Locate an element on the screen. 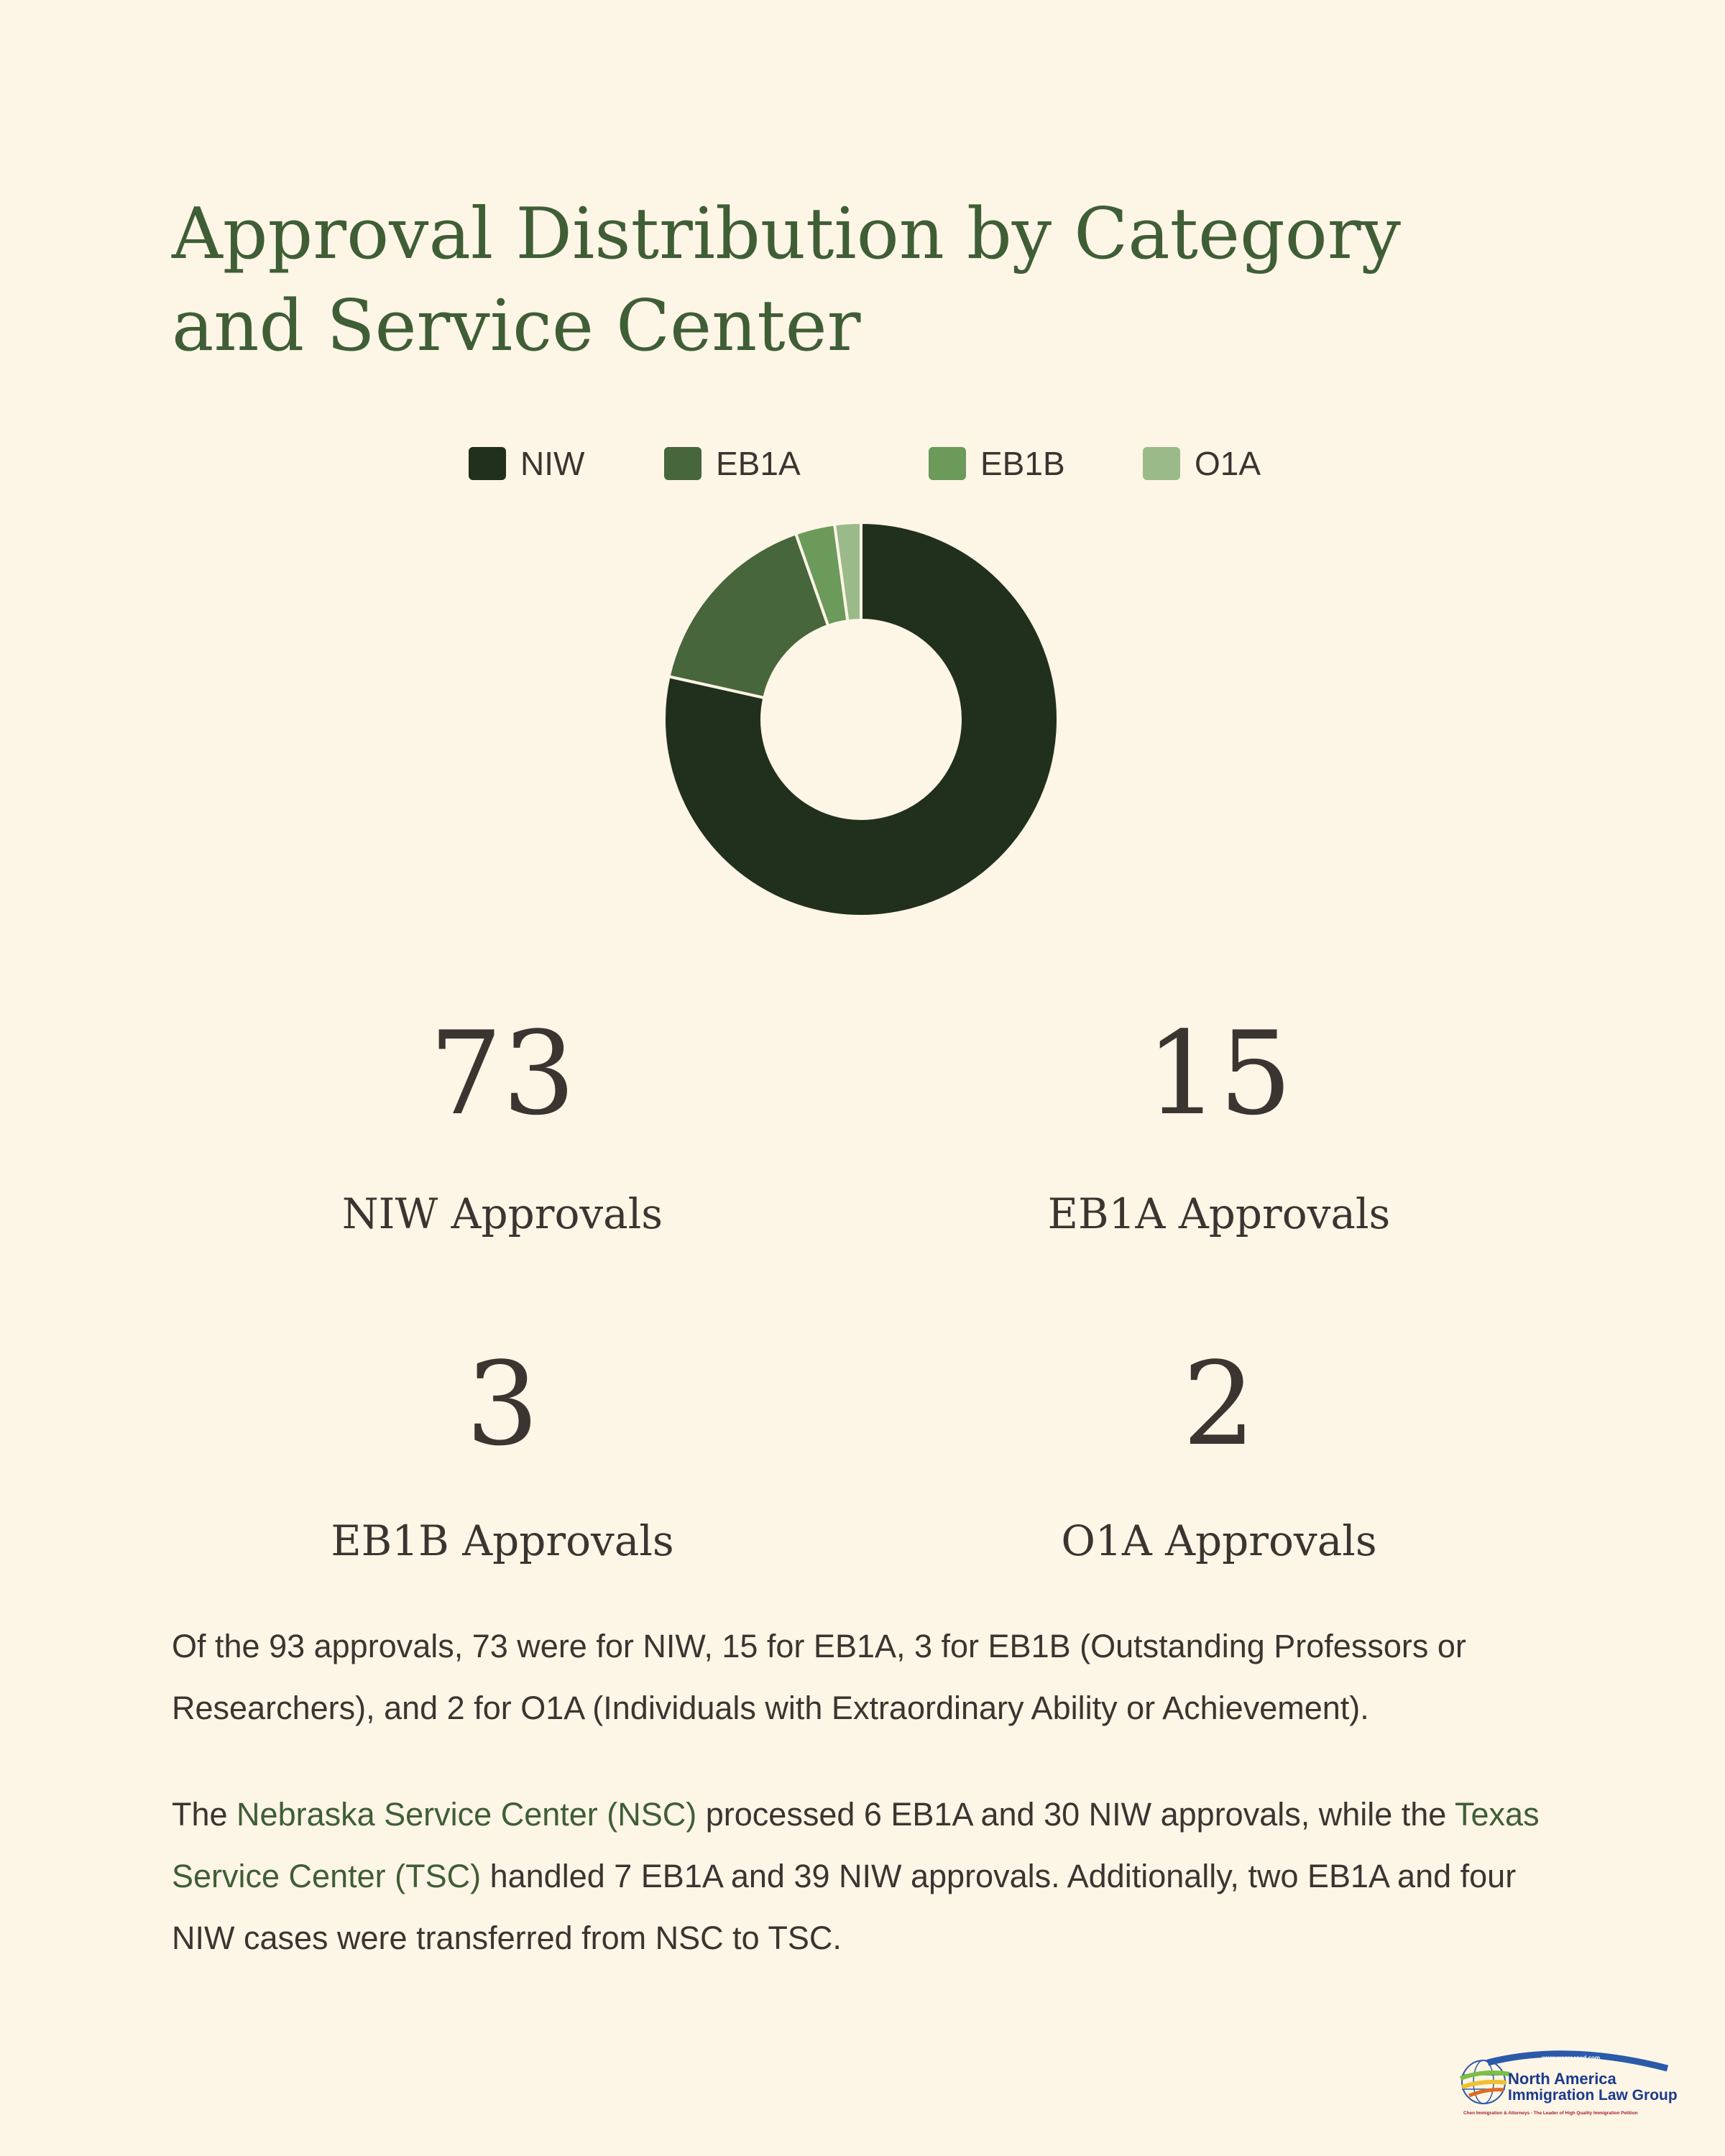 This screenshot has width=1725, height=2156. stat-value-eb1a: 15 is located at coordinates (1219, 1073).